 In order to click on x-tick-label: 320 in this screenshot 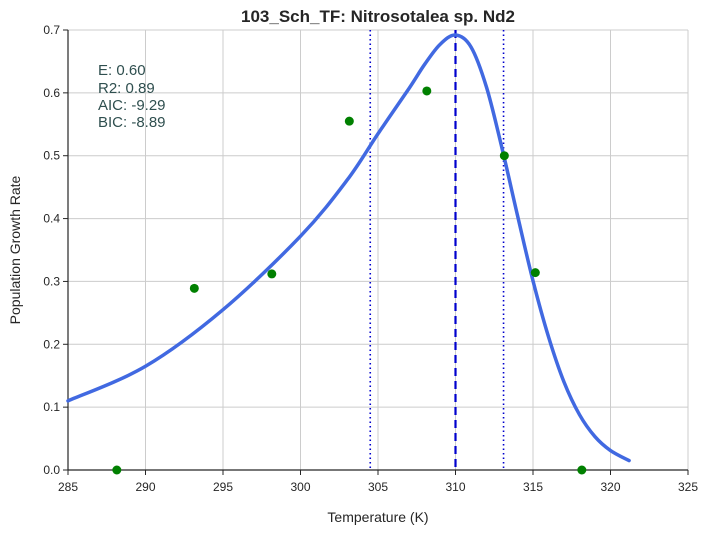, I will do `click(610, 487)`.